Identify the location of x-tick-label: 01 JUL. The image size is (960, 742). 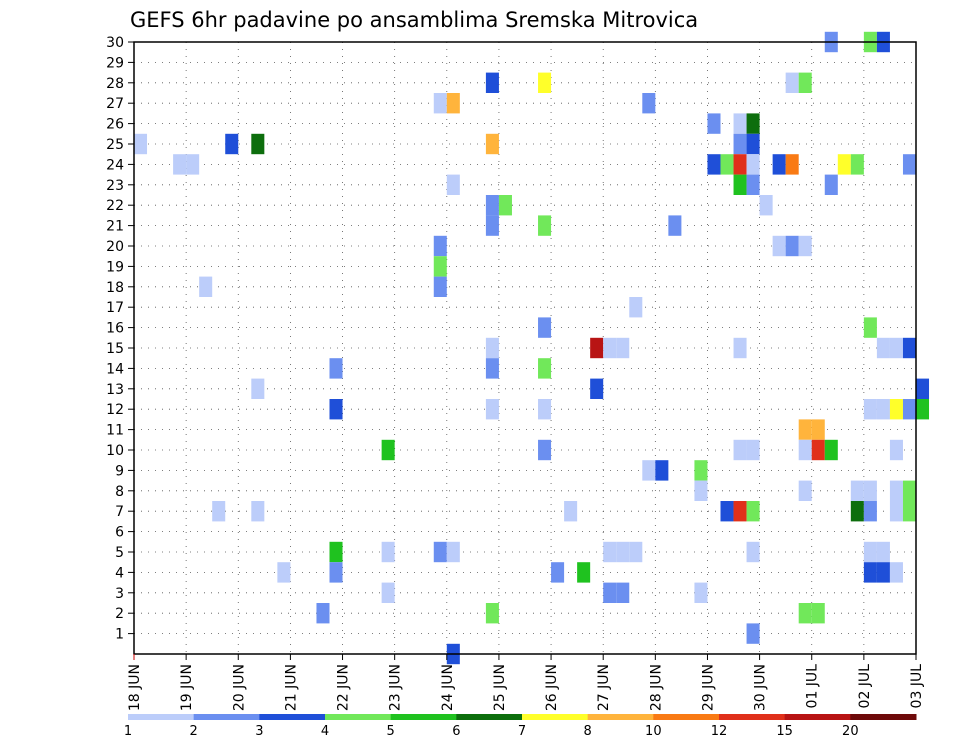
(813, 686).